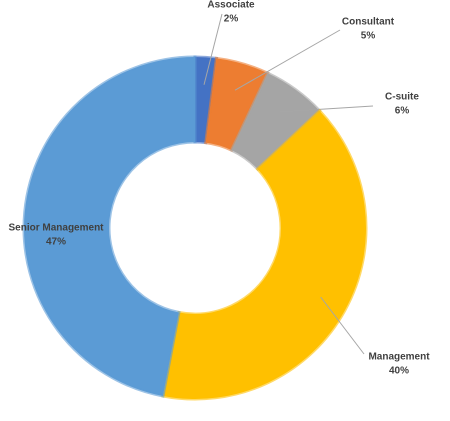  What do you see at coordinates (56, 242) in the screenshot?
I see `value-label: 47%` at bounding box center [56, 242].